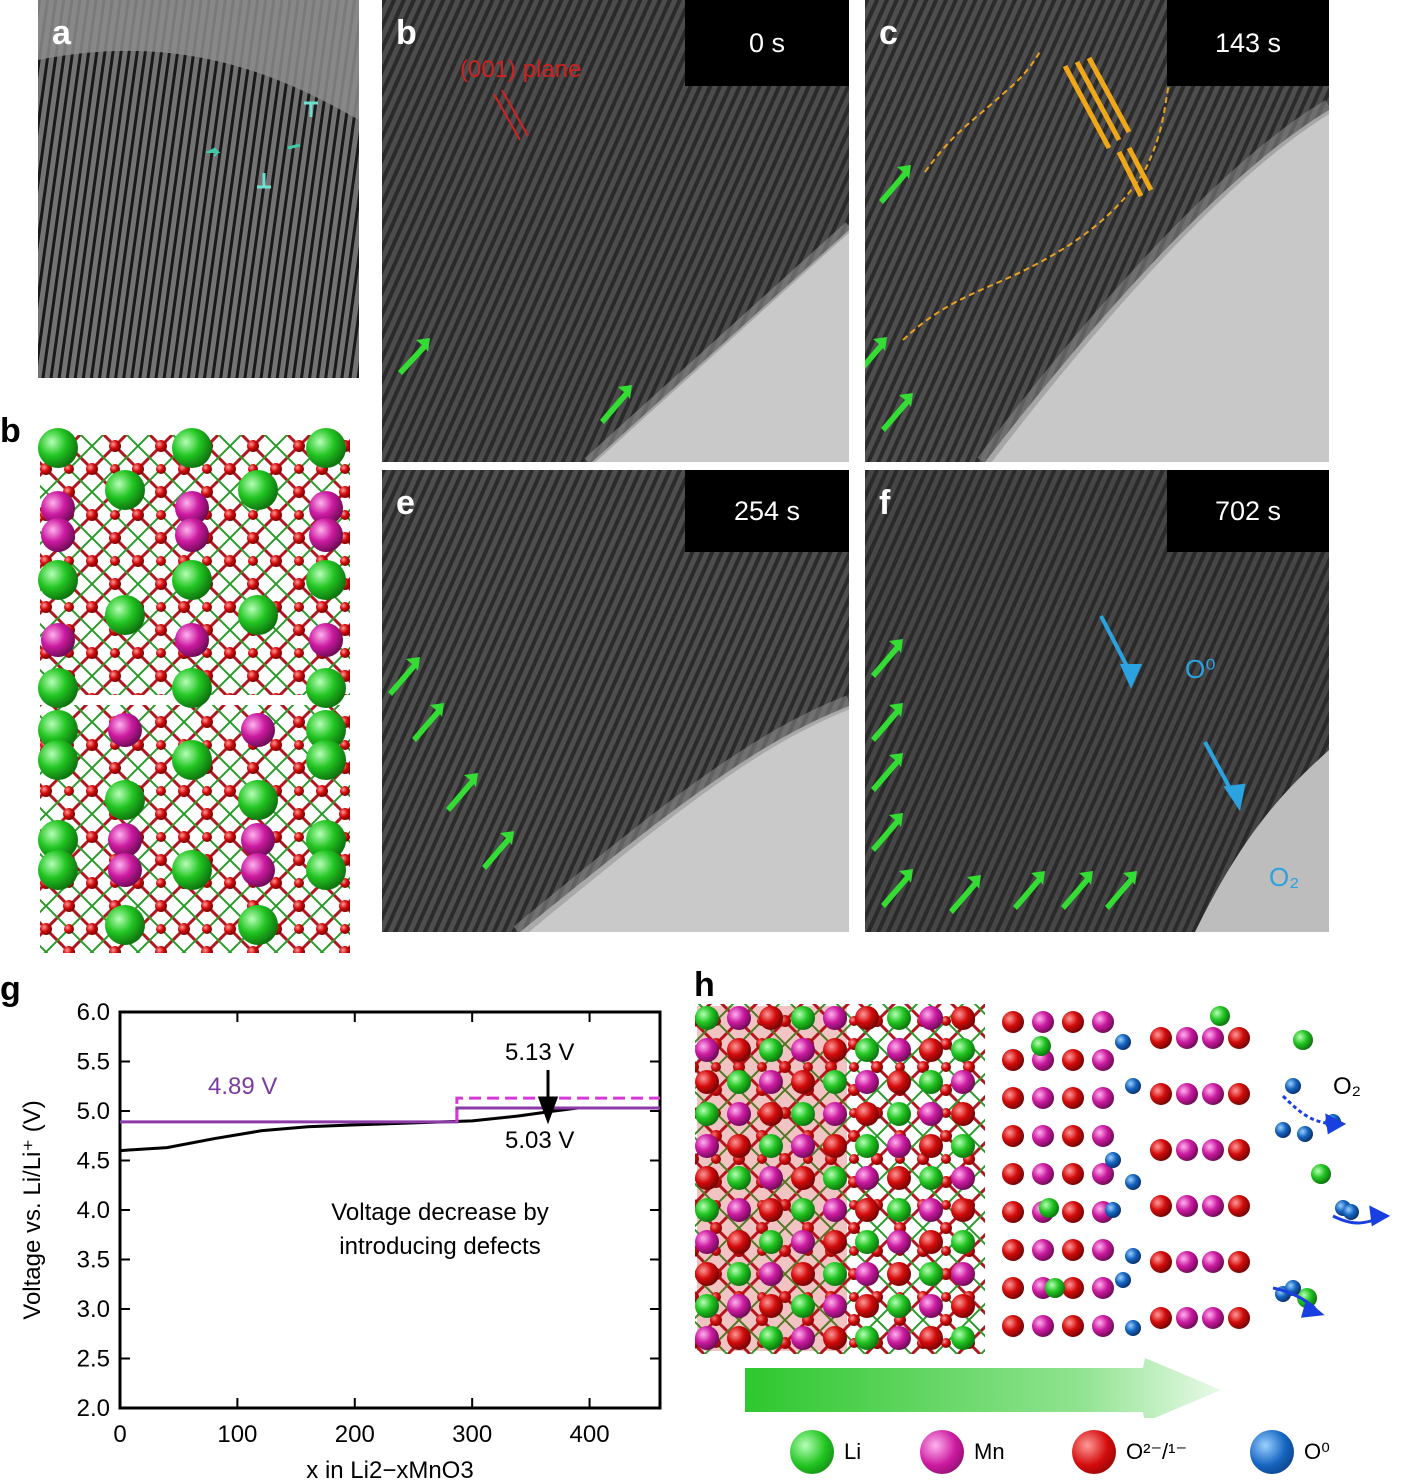 The width and height of the screenshot is (1403, 1482). What do you see at coordinates (361, 1230) in the screenshot?
I see `x-axis-ticks: 0 100 200 300 400` at bounding box center [361, 1230].